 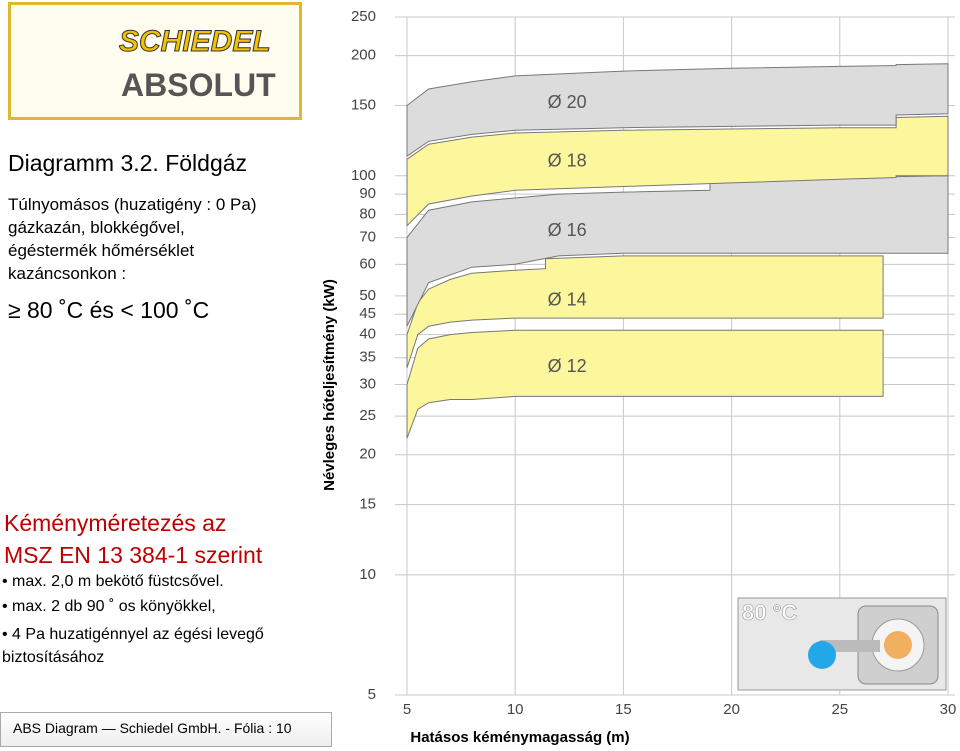 What do you see at coordinates (519, 737) in the screenshot?
I see `x-axis-label: Hatásos kéménymagasság (m)` at bounding box center [519, 737].